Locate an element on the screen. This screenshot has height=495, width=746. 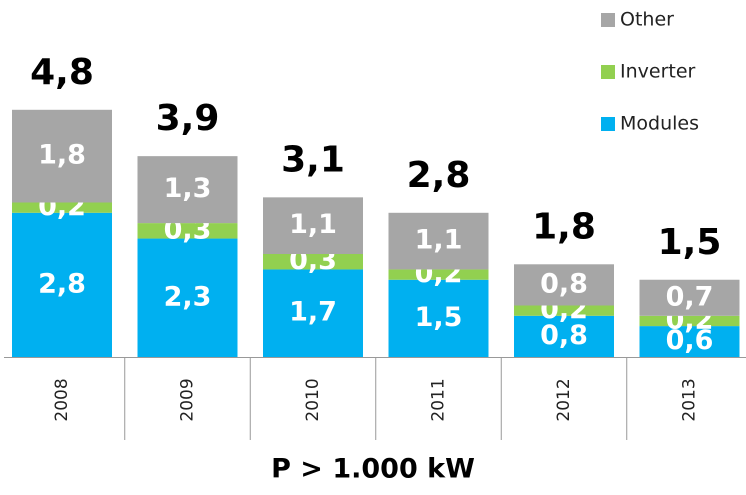
segment-label: 0,6 is located at coordinates (690, 340).